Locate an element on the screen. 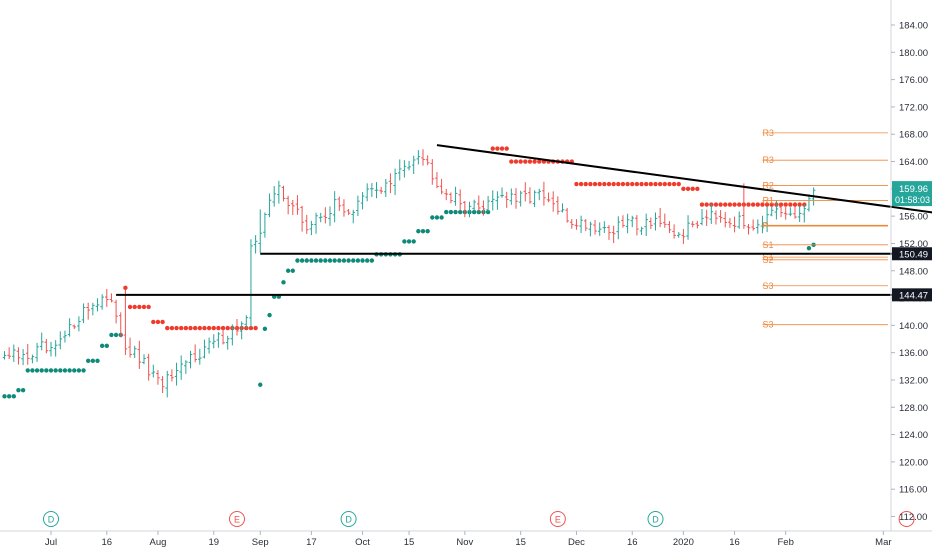 This screenshot has width=932, height=550. event-label: E is located at coordinates (558, 520).